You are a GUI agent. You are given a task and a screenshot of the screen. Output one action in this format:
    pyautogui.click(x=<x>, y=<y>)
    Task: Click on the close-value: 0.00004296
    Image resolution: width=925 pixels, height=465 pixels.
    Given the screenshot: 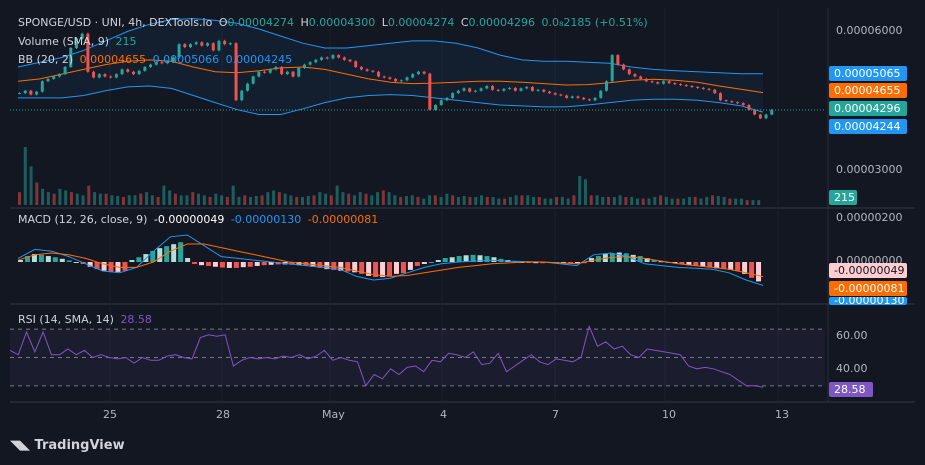 What is the action you would take?
    pyautogui.click(x=502, y=22)
    